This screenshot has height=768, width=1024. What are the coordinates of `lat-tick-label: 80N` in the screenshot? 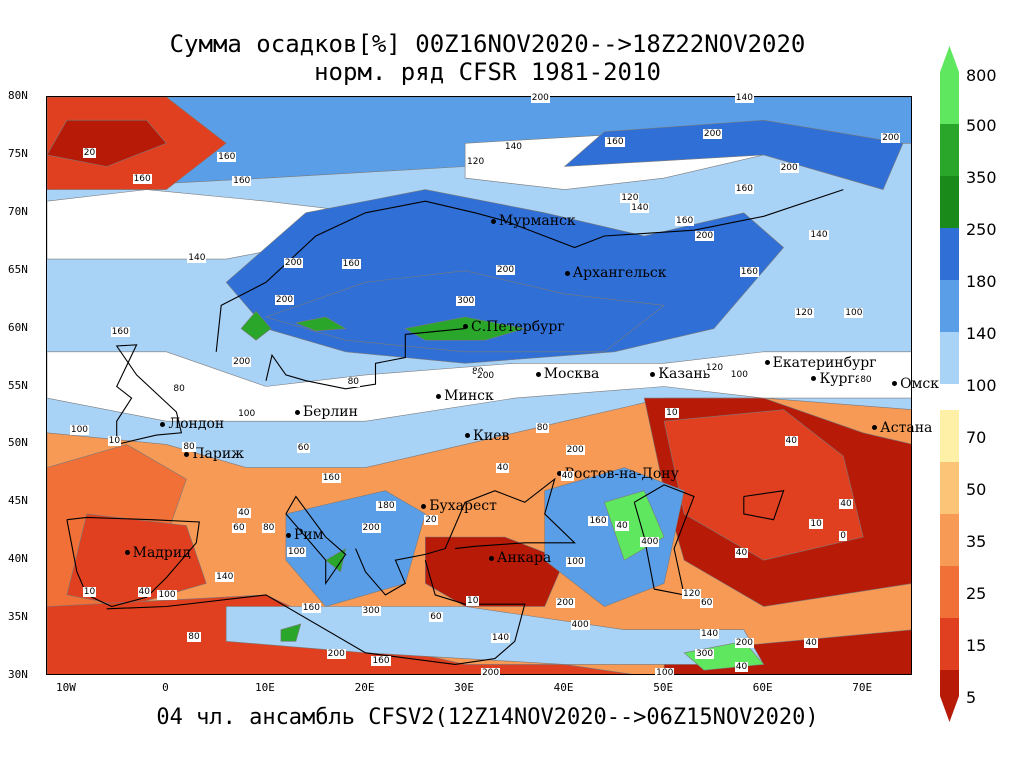 It's located at (18, 95).